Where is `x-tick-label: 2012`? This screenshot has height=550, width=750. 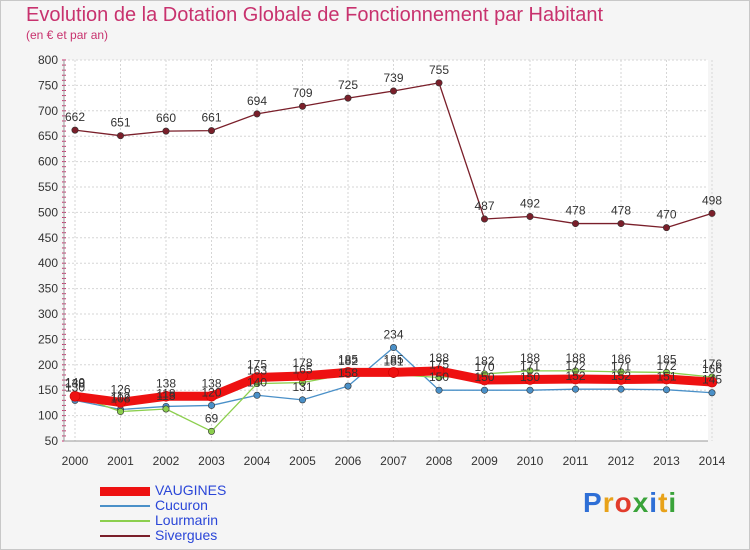
x-tick-label: 2012 is located at coordinates (621, 461).